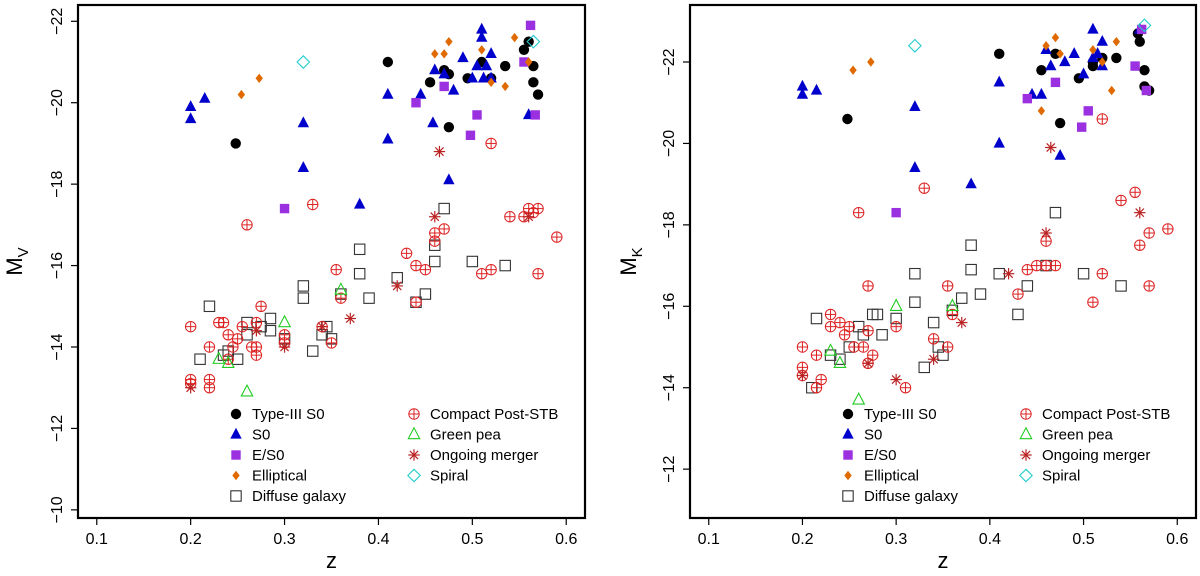 The image size is (1200, 576). I want to click on point-spiral, so click(1144, 25).